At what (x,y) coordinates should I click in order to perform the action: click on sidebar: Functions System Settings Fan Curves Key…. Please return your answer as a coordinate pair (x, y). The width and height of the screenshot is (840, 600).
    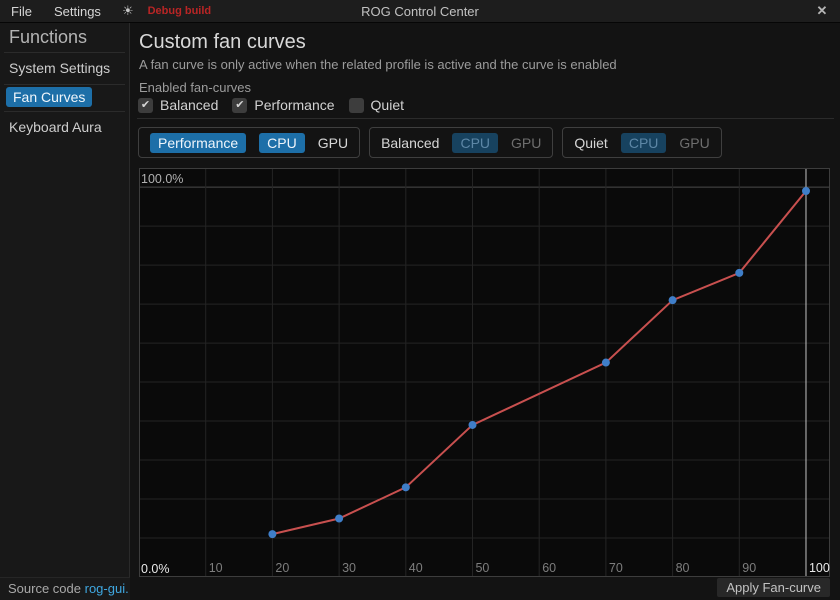
    Looking at the image, I should click on (65, 311).